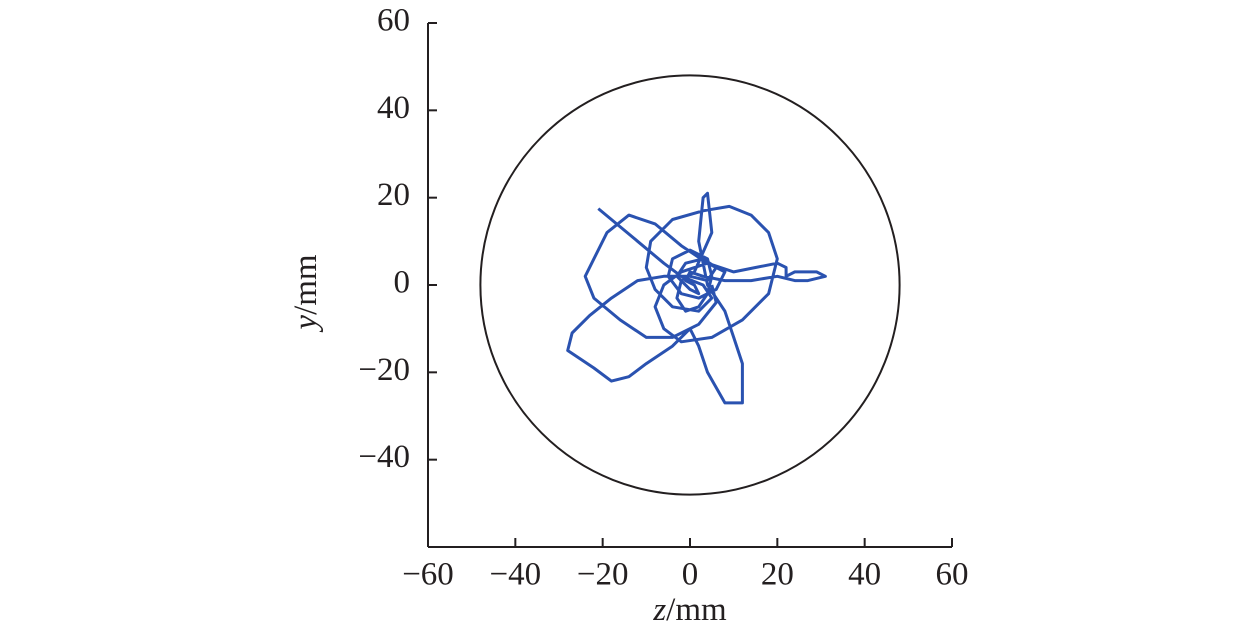 The height and width of the screenshot is (629, 1259). I want to click on x-tick-label: −60, so click(428, 575).